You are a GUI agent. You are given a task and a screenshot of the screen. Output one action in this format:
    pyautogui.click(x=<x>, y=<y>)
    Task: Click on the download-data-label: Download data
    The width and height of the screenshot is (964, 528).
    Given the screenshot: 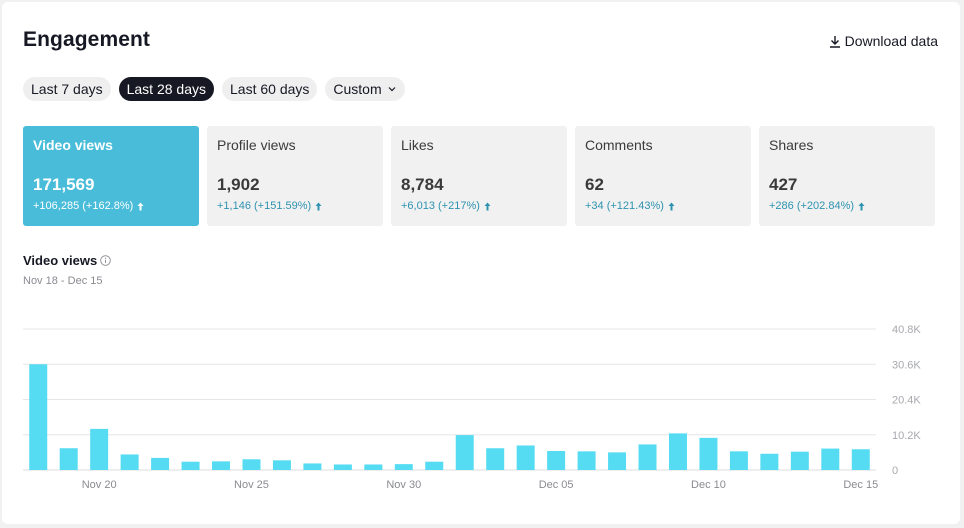 What is the action you would take?
    pyautogui.click(x=891, y=41)
    